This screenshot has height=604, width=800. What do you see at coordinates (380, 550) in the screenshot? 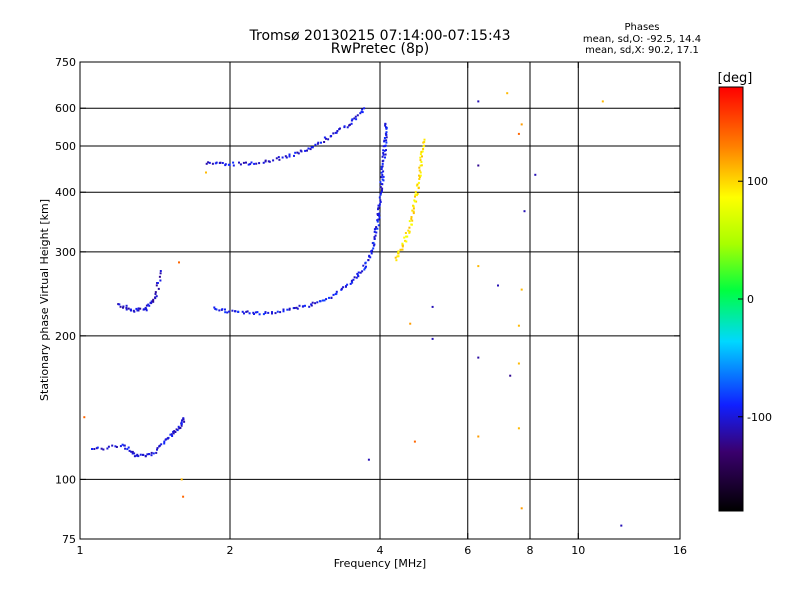
I see `x-tick-label: 4` at bounding box center [380, 550].